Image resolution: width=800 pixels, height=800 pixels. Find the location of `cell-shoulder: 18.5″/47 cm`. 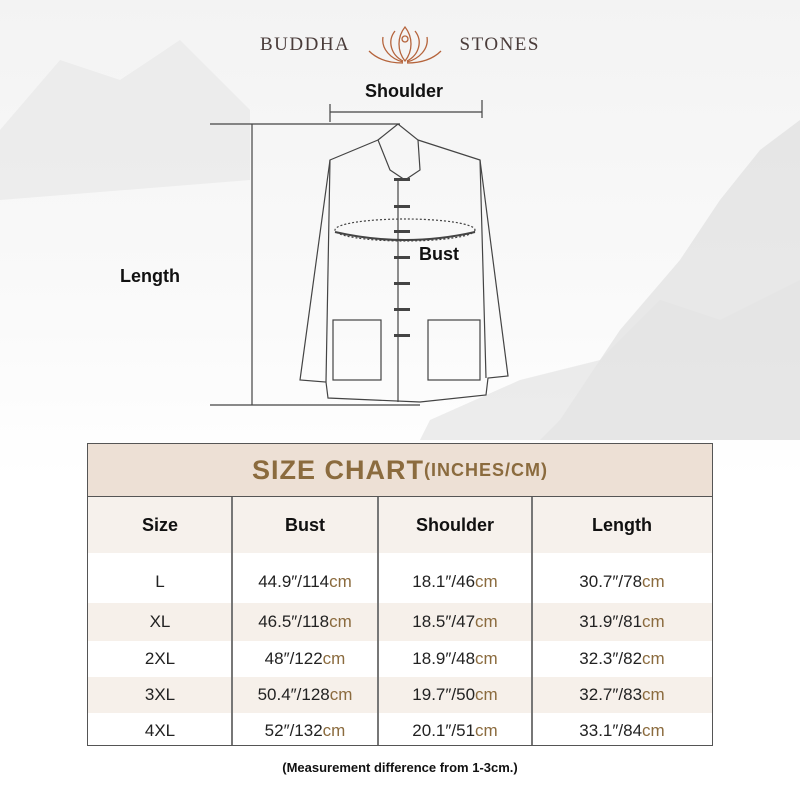

cell-shoulder: 18.5″/47 cm is located at coordinates (455, 622).